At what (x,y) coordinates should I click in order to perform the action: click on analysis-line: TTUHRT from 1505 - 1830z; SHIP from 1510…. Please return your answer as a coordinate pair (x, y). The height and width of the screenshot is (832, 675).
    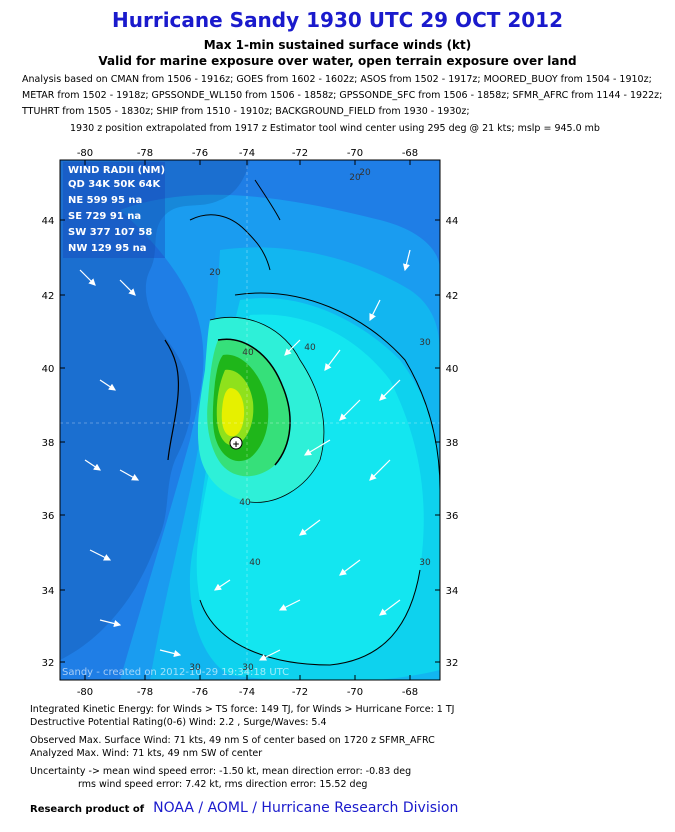
    Looking at the image, I should click on (246, 111).